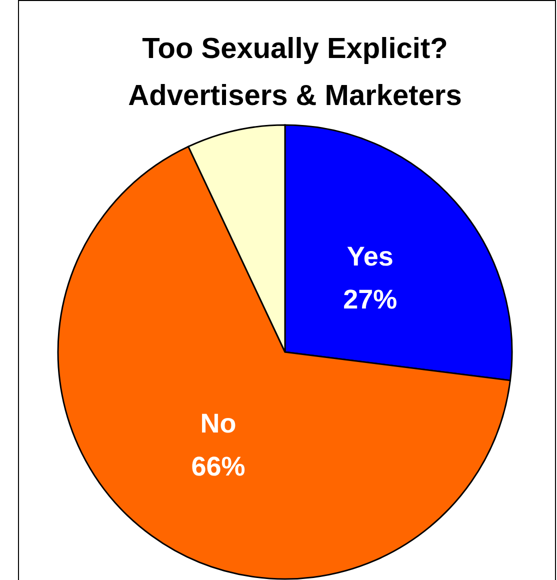 The width and height of the screenshot is (557, 580). Describe the element at coordinates (218, 423) in the screenshot. I see `slice-label: No` at that location.